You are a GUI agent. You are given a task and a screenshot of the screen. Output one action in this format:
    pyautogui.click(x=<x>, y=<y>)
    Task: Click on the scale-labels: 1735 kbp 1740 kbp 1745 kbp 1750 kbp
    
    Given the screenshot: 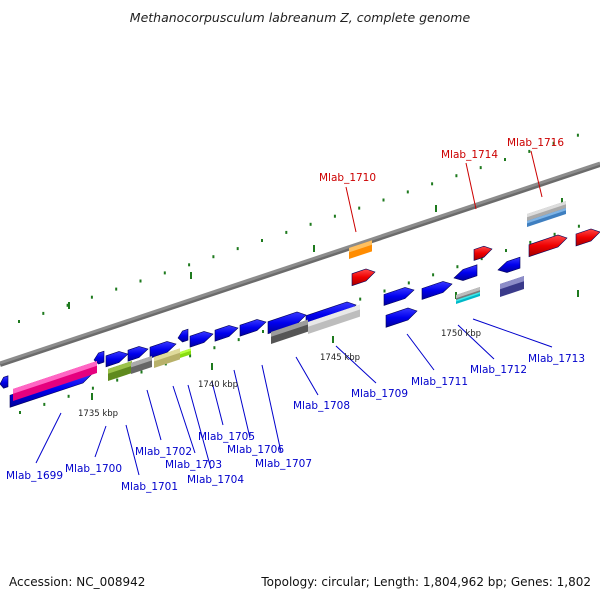 What is the action you would take?
    pyautogui.click(x=279, y=374)
    